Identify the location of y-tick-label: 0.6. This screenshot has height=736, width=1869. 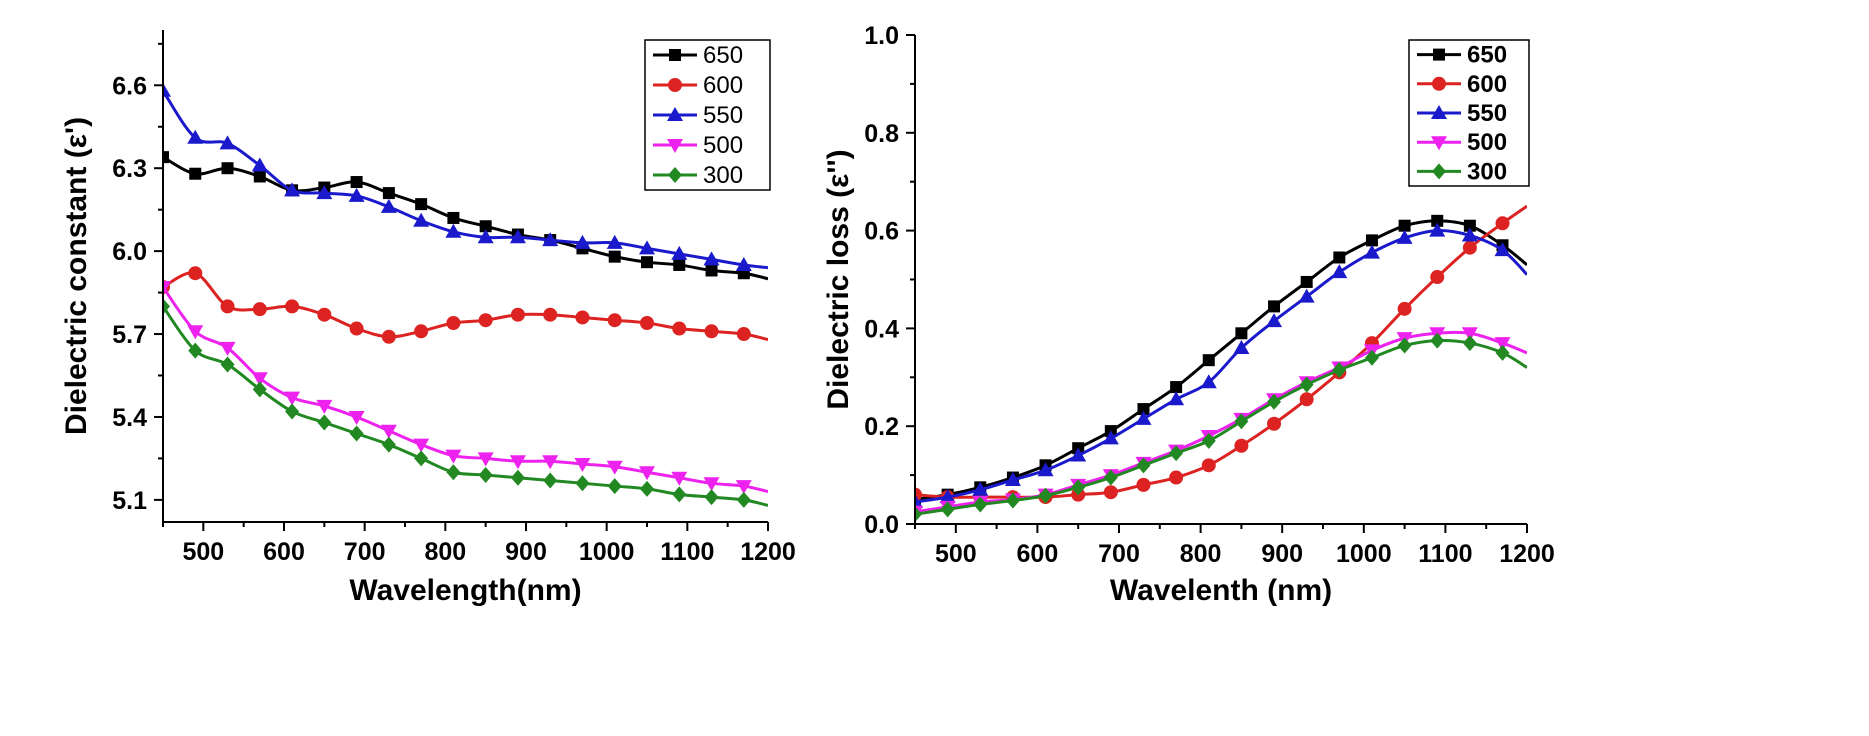
(881, 232).